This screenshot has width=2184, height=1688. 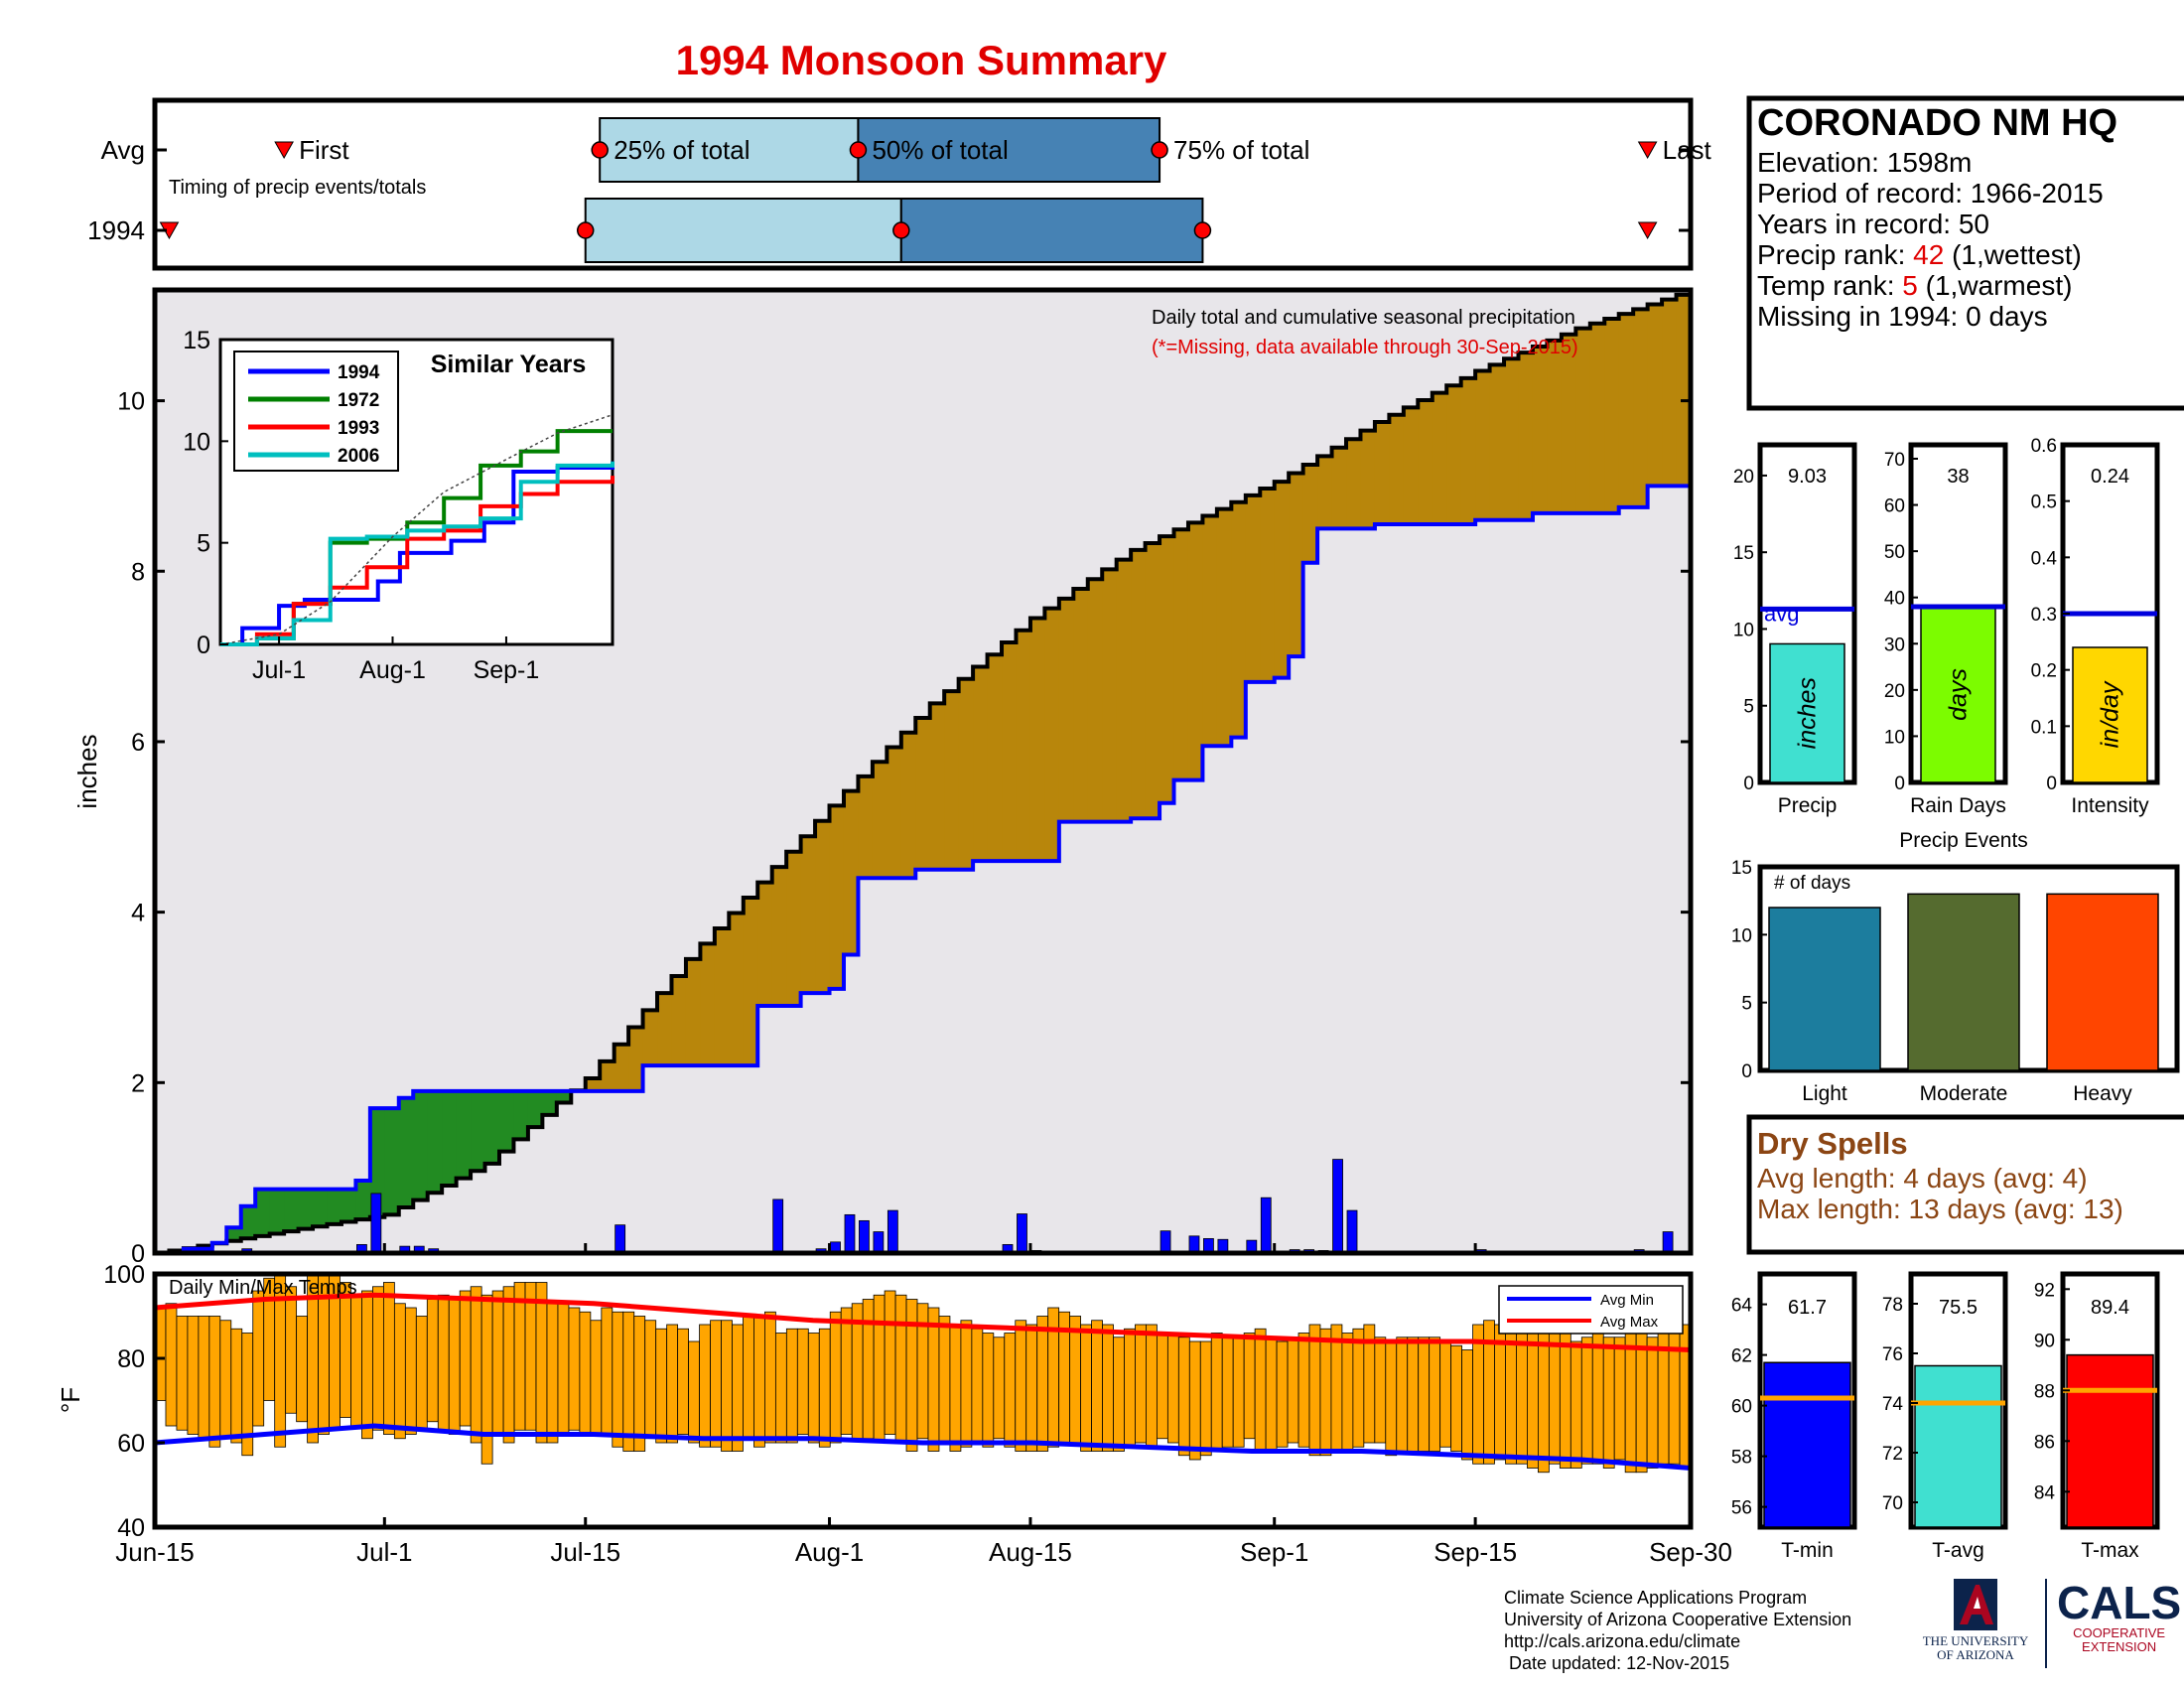 I want to click on events-tick-label: 15, so click(x=1741, y=868).